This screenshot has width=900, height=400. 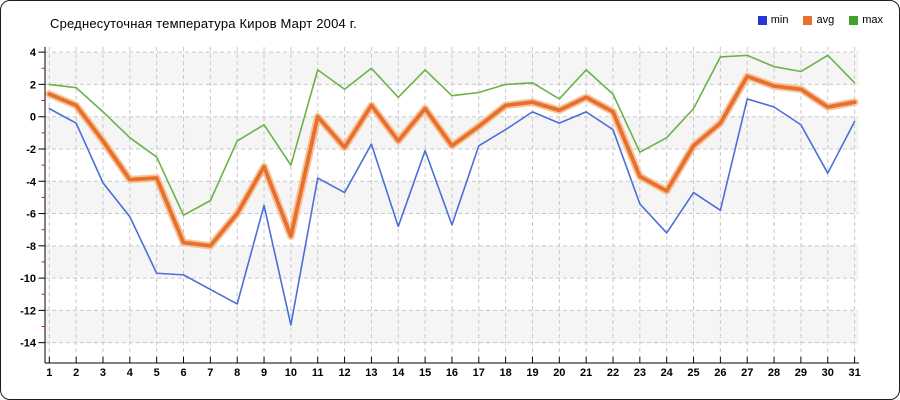 I want to click on avg-swatch-icon, so click(x=808, y=20).